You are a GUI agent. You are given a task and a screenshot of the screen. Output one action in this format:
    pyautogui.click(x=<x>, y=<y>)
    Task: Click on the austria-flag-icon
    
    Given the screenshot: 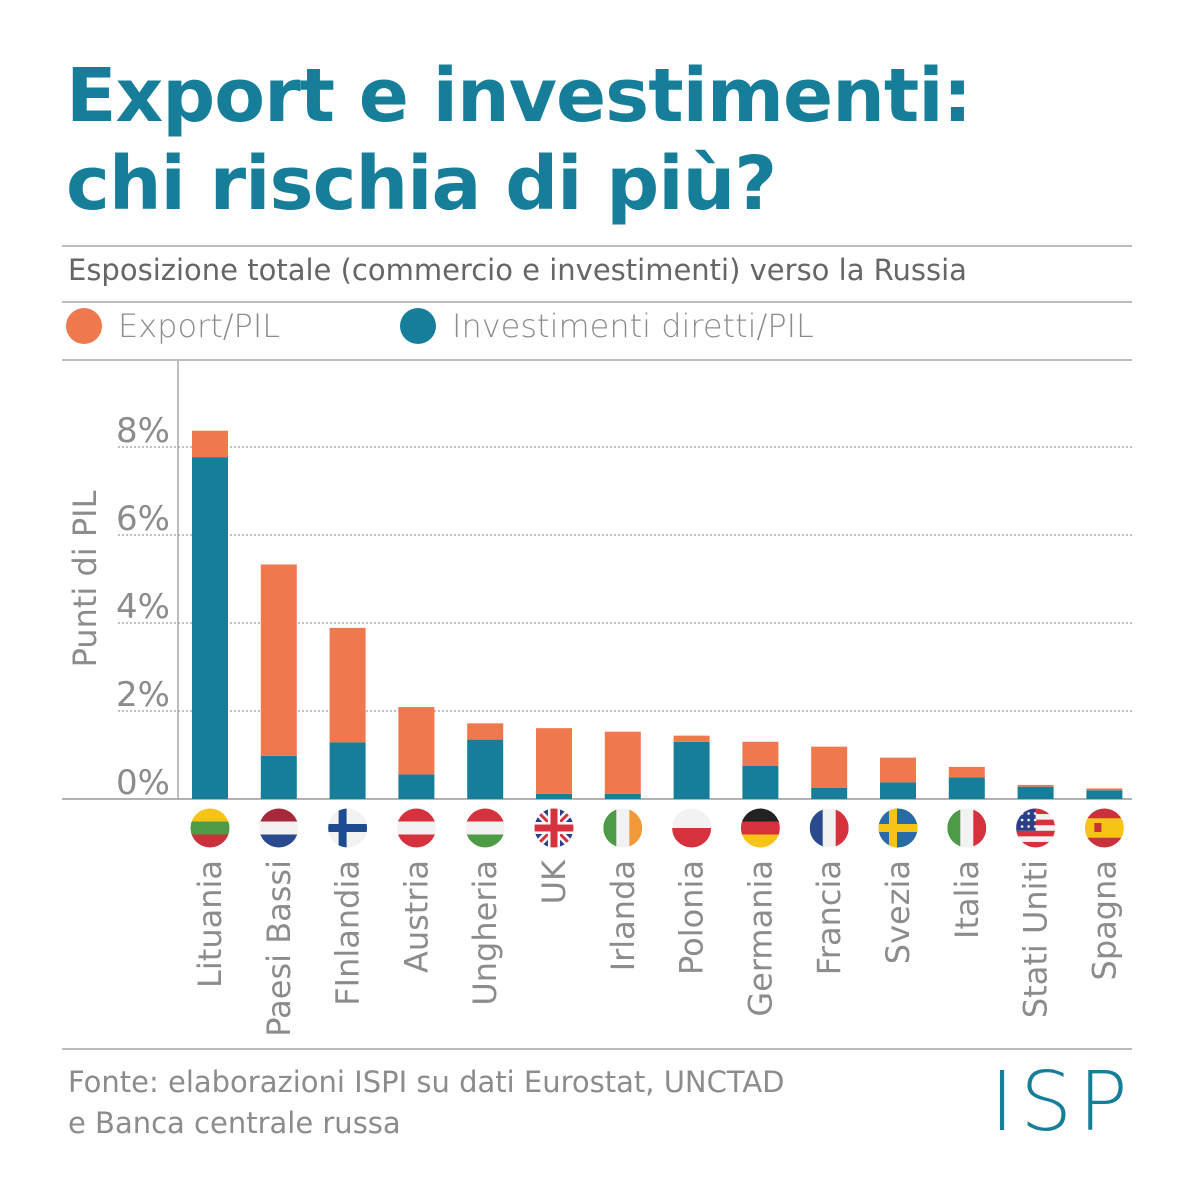 What is the action you would take?
    pyautogui.click(x=416, y=828)
    